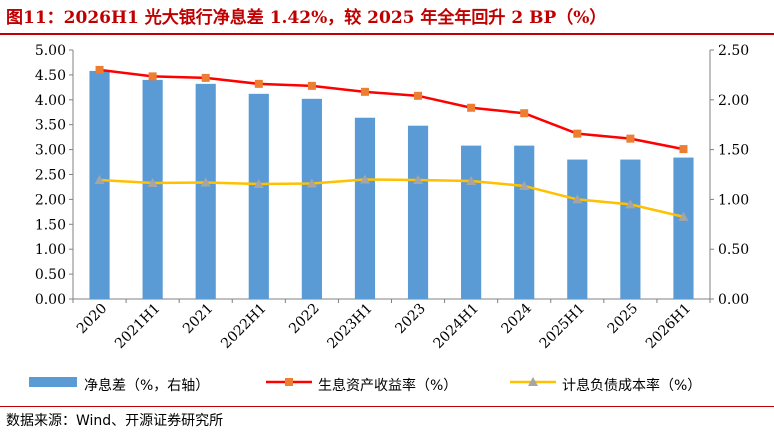 This screenshot has height=438, width=774. What do you see at coordinates (198, 319) in the screenshot?
I see `x-tick-label: 2021` at bounding box center [198, 319].